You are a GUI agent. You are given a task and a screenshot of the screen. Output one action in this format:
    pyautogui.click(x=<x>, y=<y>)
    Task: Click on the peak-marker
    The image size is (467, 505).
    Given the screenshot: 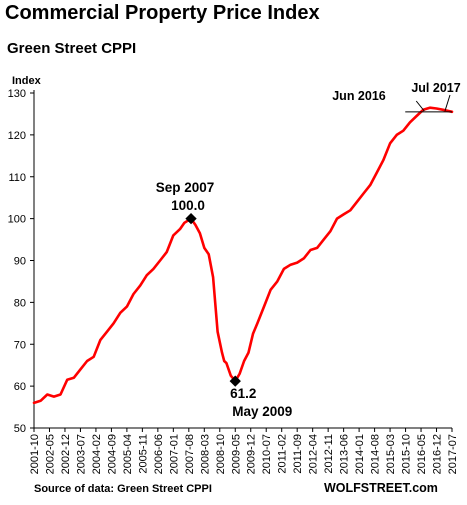 What is the action you would take?
    pyautogui.click(x=191, y=218)
    